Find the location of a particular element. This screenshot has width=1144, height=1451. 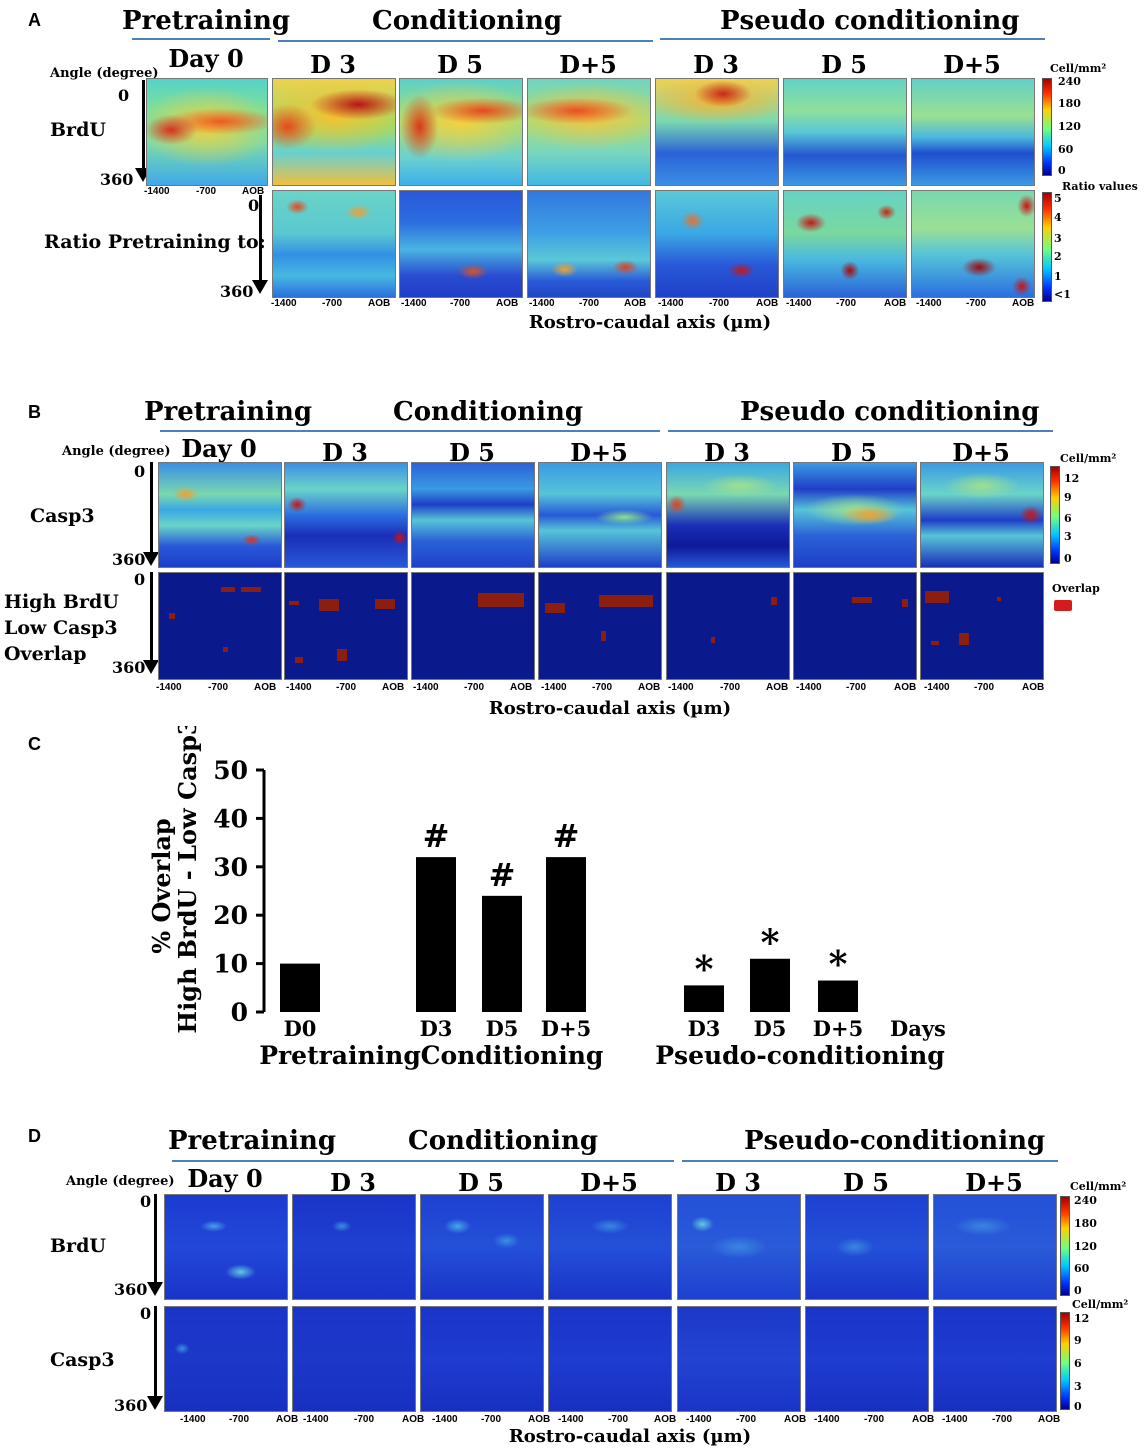

chart-category-1: D3 is located at coordinates (436, 1028).